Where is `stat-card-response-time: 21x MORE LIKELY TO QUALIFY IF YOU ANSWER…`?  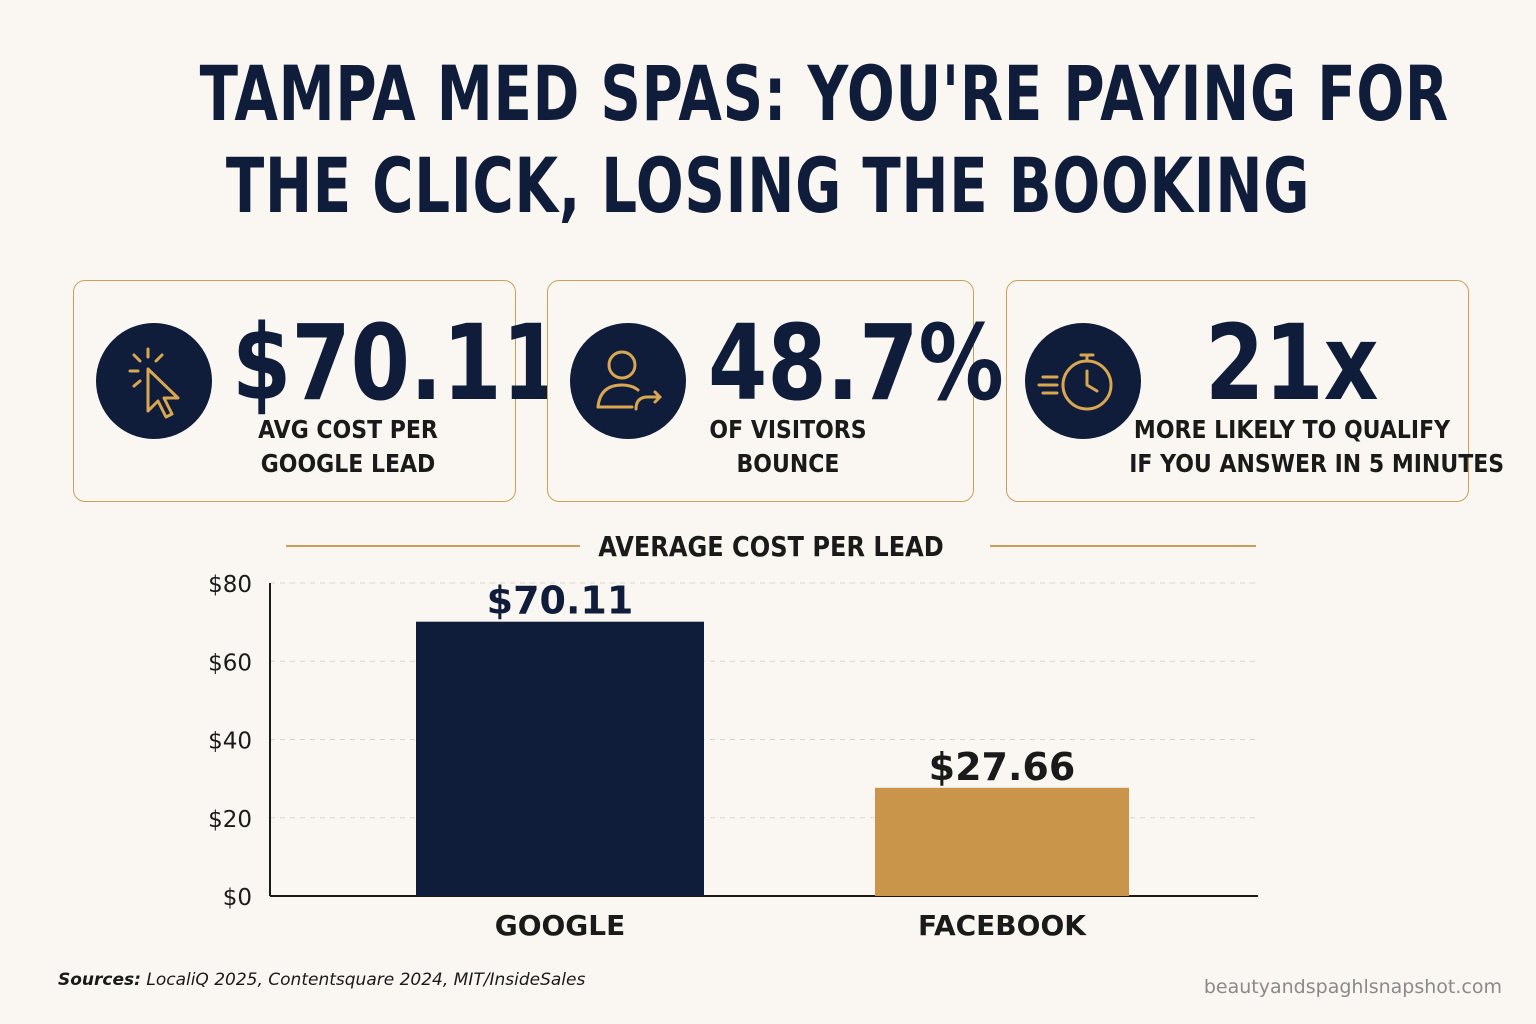
stat-card-response-time: 21x MORE LIKELY TO QUALIFY IF YOU ANSWER… is located at coordinates (1255, 391).